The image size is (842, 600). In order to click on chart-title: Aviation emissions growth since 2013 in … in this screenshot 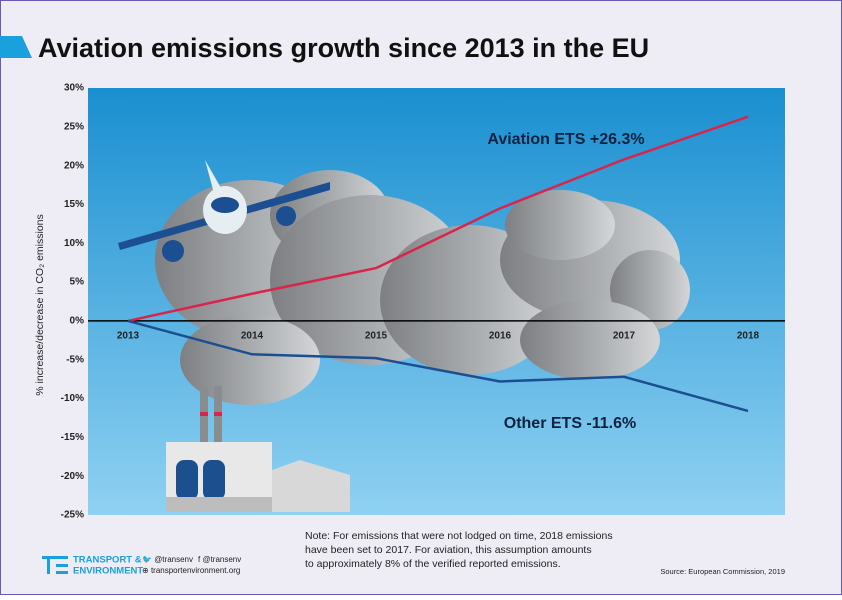, I will do `click(343, 48)`.